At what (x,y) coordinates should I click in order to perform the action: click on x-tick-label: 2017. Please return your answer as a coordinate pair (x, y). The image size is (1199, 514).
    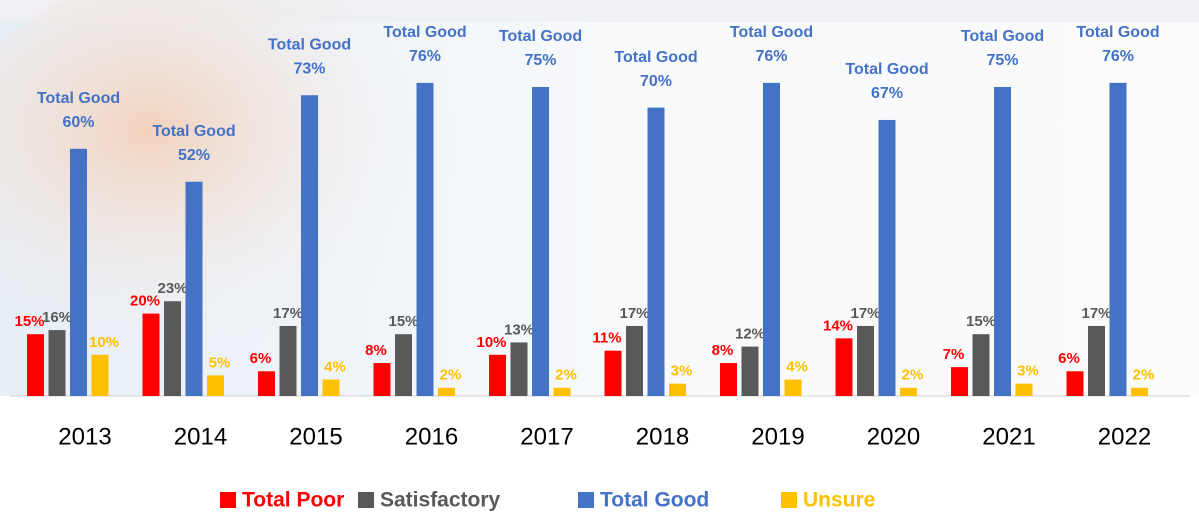
    Looking at the image, I should click on (546, 436).